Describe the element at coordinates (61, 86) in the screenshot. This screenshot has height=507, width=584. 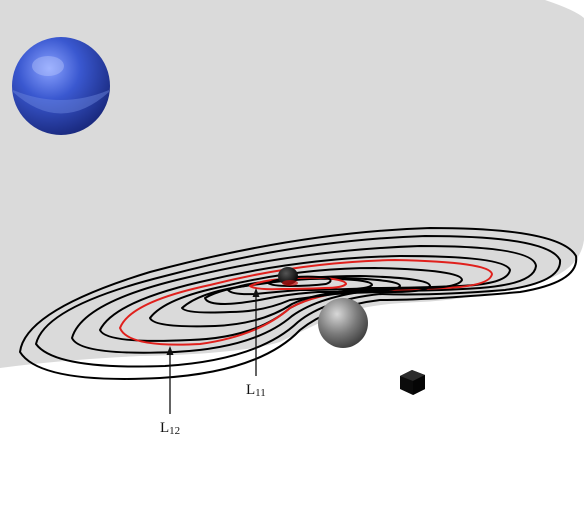
I see `blue-sphere` at that location.